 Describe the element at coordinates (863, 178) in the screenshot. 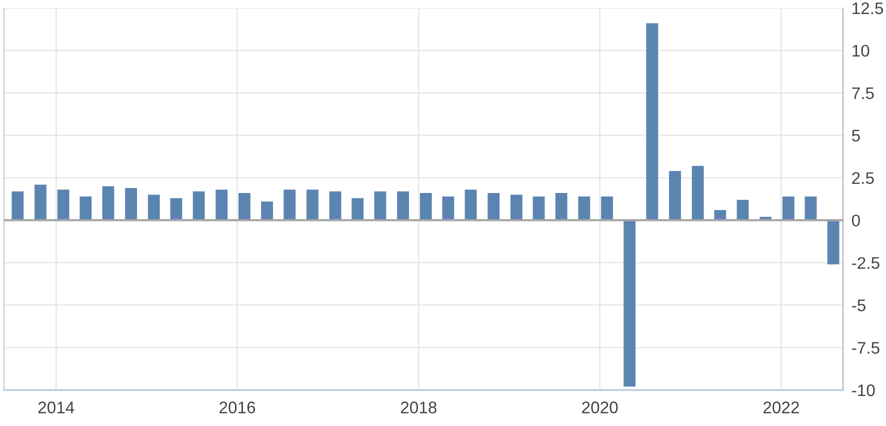

I see `y-tick-label: 2.5` at that location.